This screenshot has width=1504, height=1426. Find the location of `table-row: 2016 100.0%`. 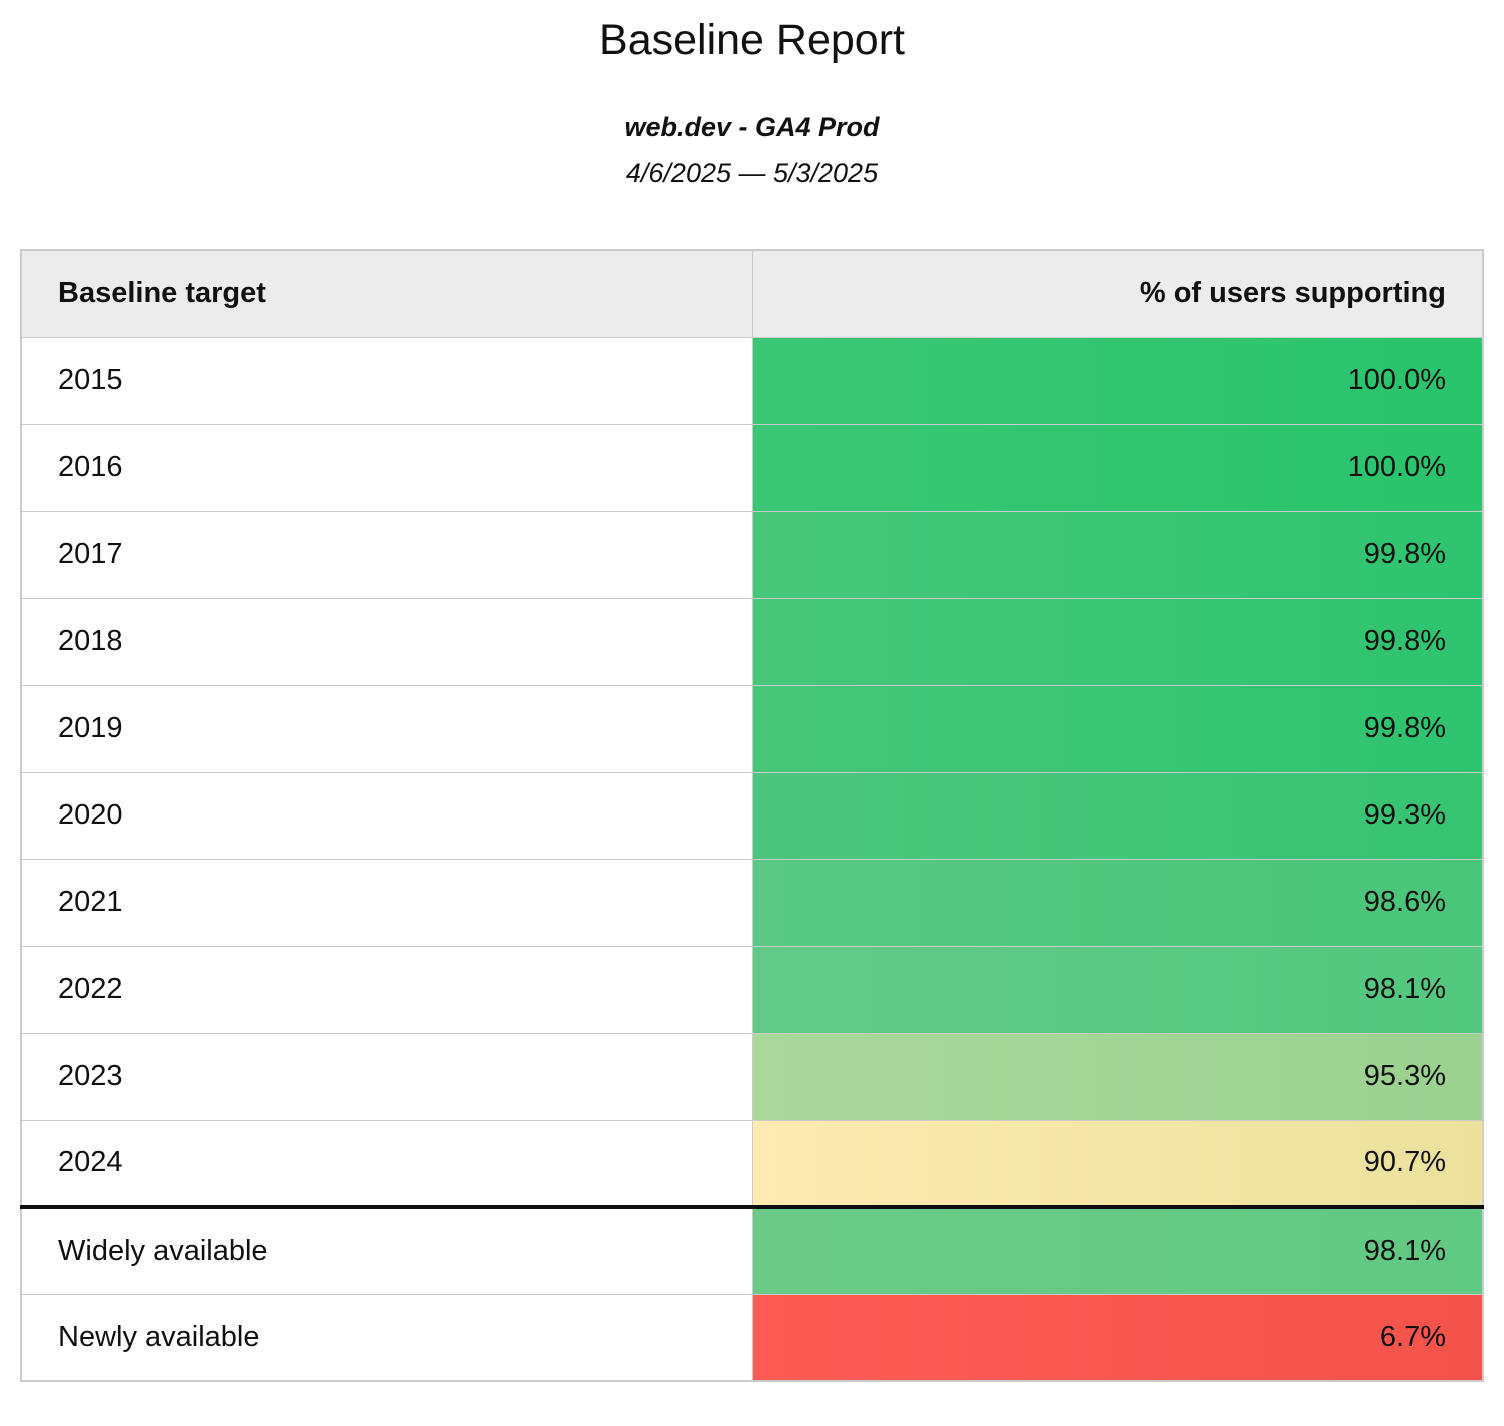

table-row: 2016 100.0% is located at coordinates (752, 467).